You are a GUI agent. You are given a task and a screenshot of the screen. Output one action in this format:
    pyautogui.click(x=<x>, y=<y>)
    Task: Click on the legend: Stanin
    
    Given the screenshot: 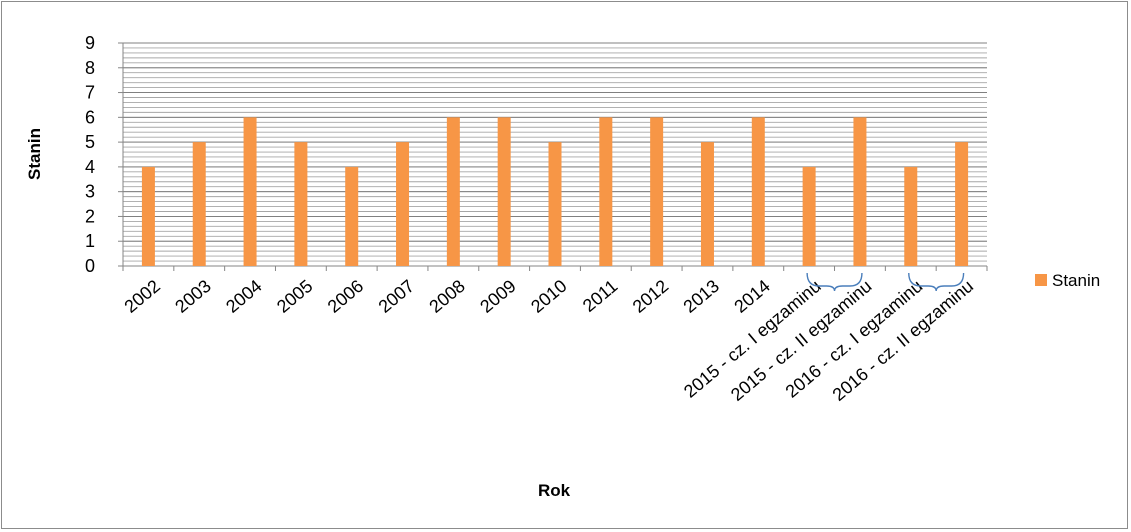 What is the action you would take?
    pyautogui.click(x=1067, y=280)
    